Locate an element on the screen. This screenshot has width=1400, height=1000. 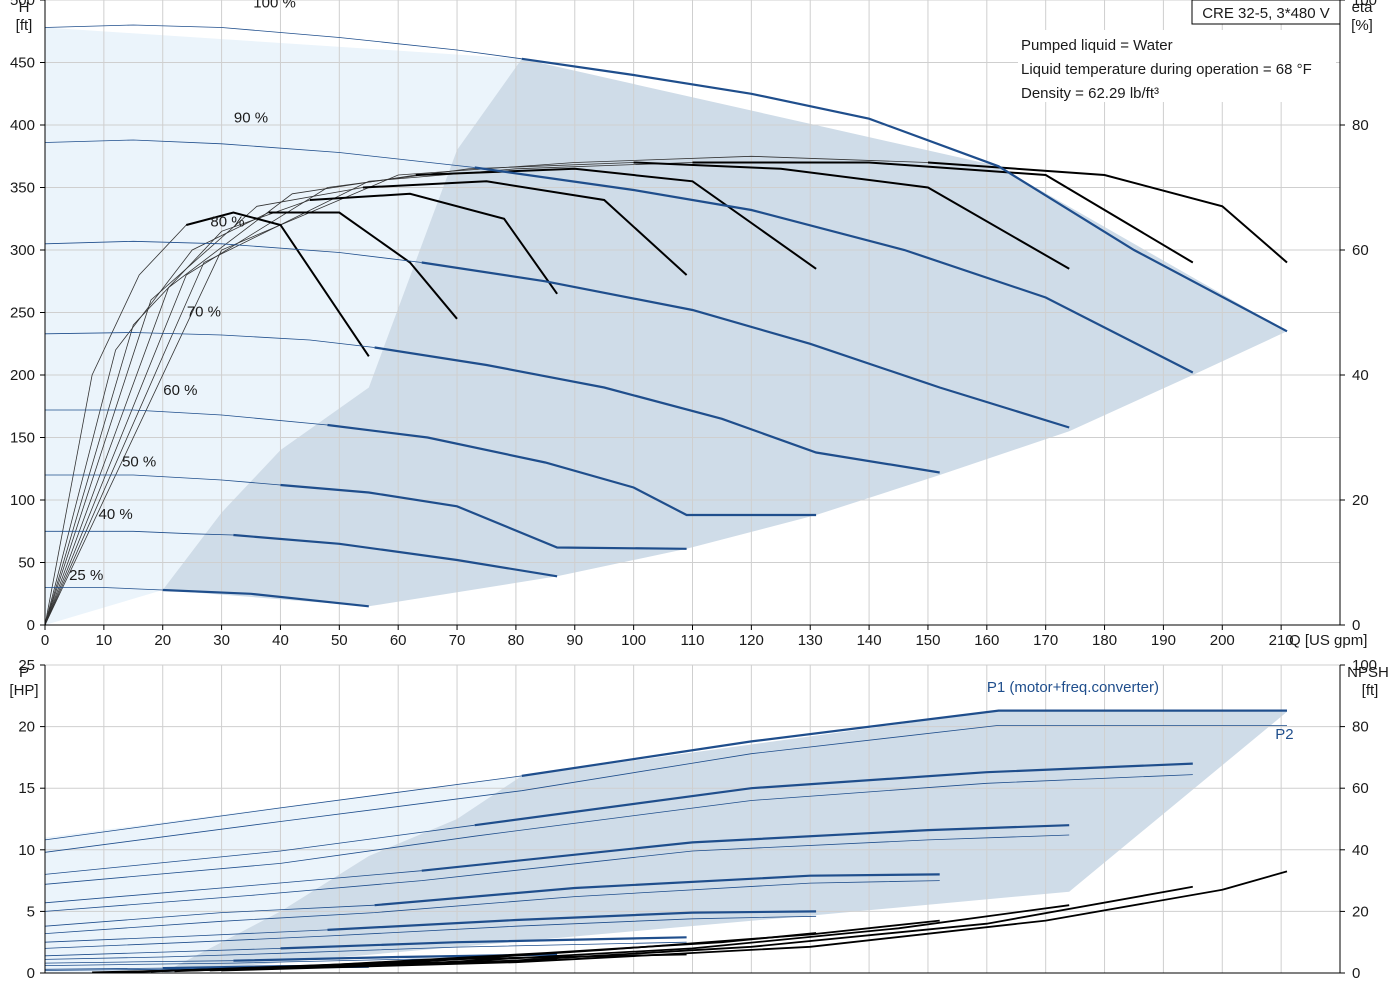
y-tick-label: 300 is located at coordinates (22, 250).